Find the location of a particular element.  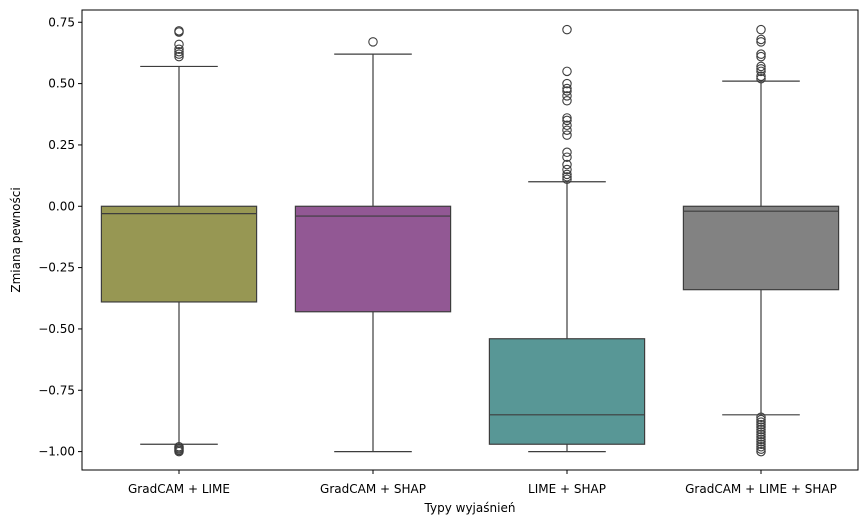

y-tick-label: −0.25 is located at coordinates (56, 268).